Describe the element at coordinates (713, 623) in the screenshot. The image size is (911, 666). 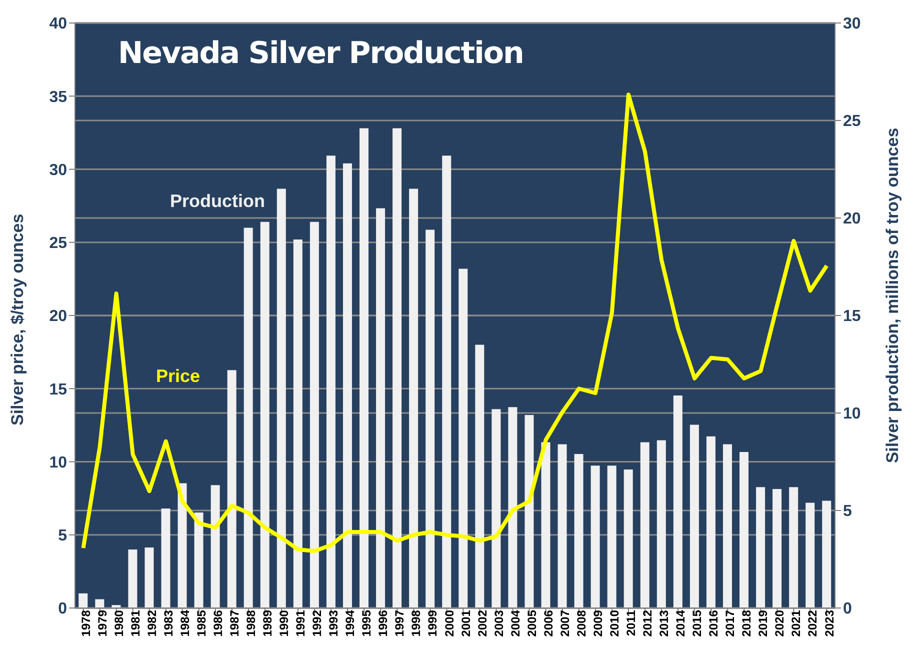
I see `x-tick-label: 2016` at that location.